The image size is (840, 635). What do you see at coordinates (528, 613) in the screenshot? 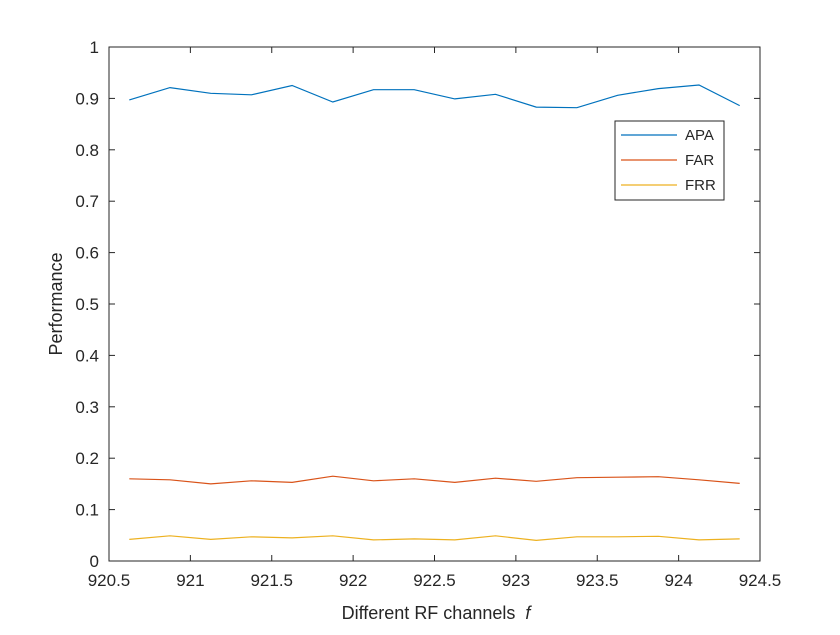
I see `x-axis-symbol: f` at bounding box center [528, 613].